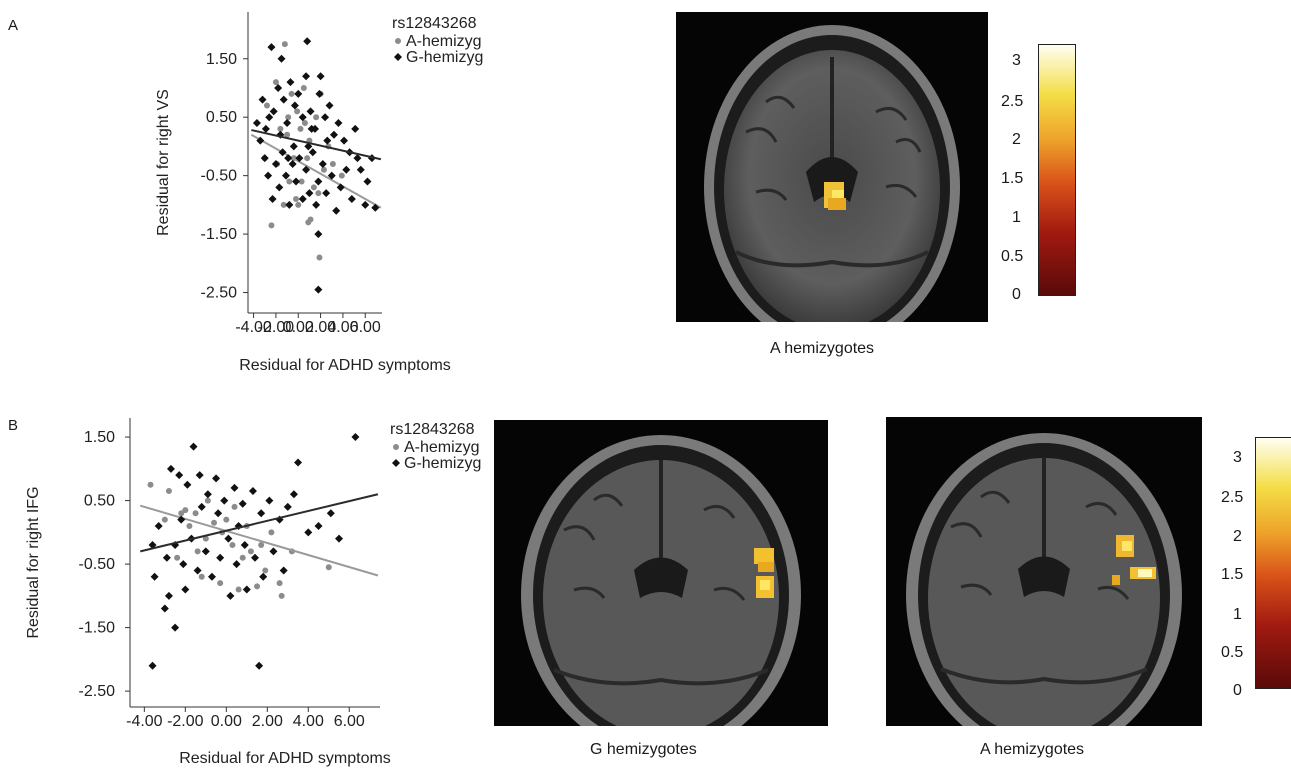  What do you see at coordinates (1044, 571) in the screenshot?
I see `brain-image-b-right` at bounding box center [1044, 571].